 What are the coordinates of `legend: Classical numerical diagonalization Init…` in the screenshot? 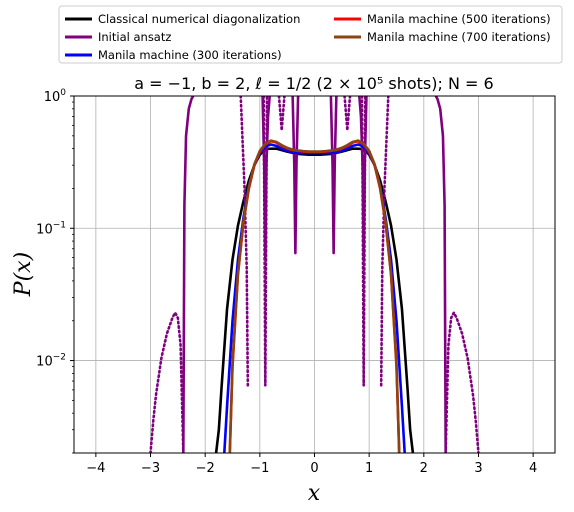 It's located at (310, 34).